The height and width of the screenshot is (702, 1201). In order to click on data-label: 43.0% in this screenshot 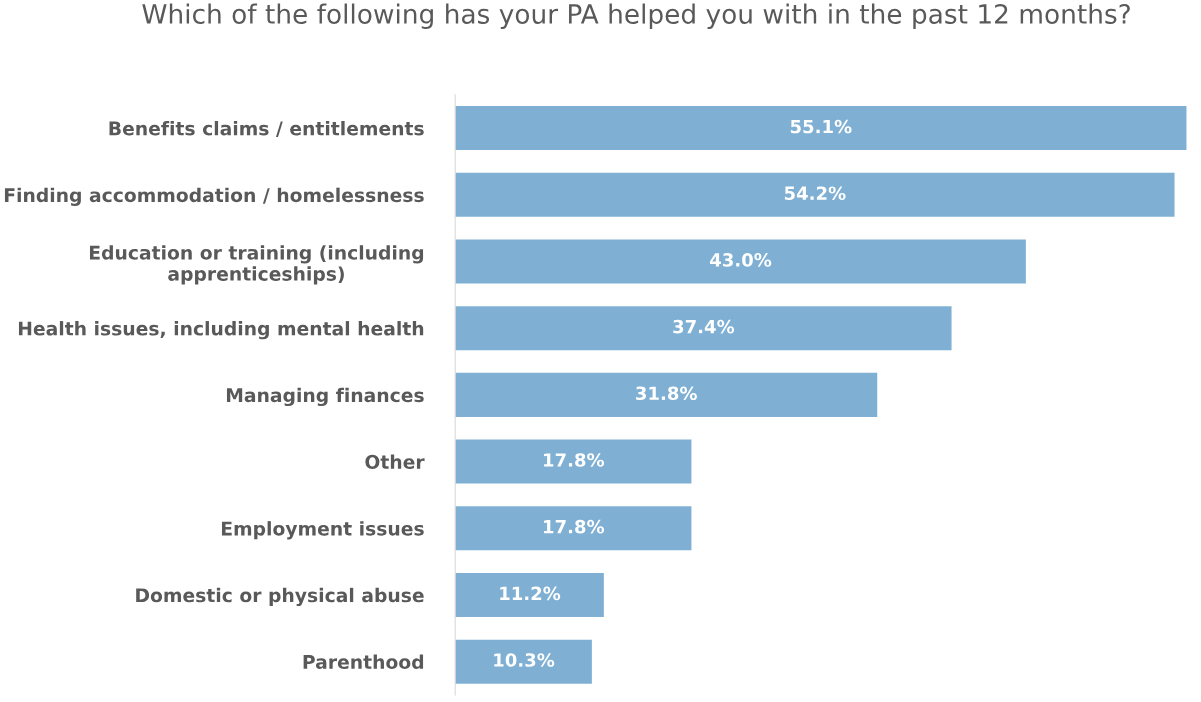, I will do `click(741, 260)`.